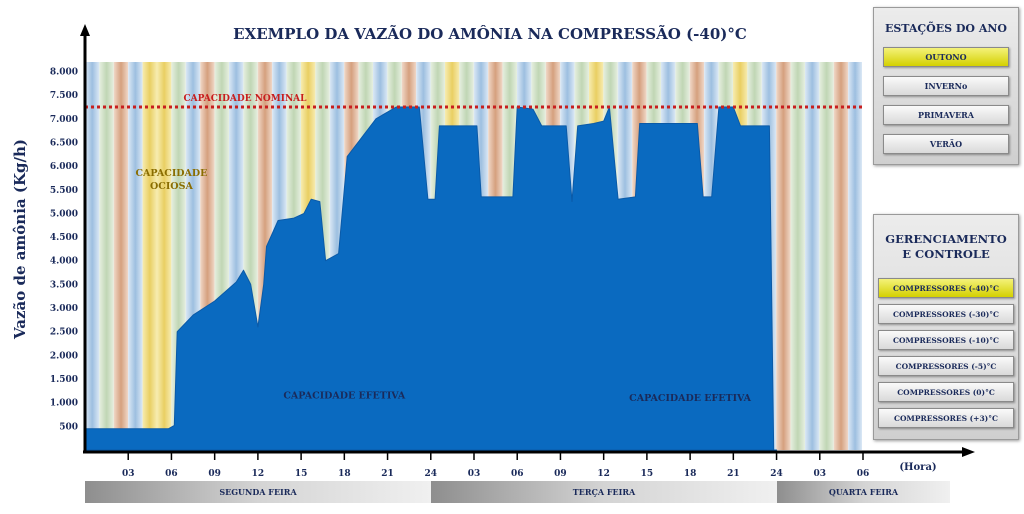 This screenshot has height=514, width=1024. I want to click on compressor-button-minus40: COMPRESSORES (-40)°C, so click(946, 288).